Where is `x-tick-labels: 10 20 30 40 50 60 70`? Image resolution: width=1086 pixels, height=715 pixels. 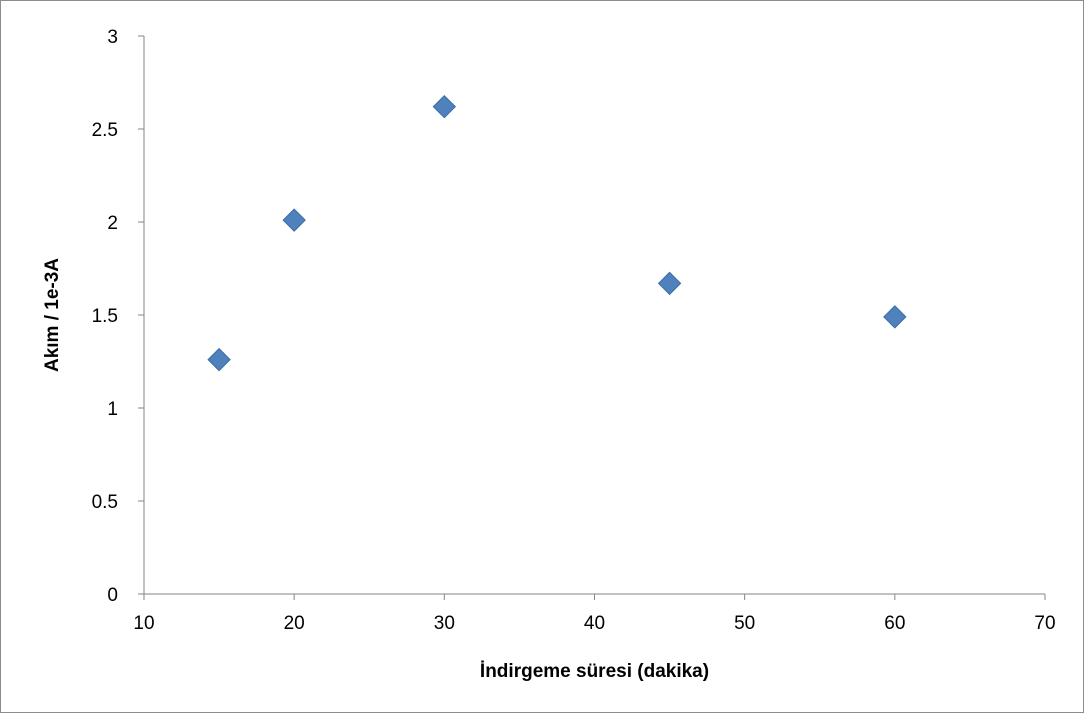
x-tick-labels: 10 20 30 40 50 60 70 is located at coordinates (594, 623).